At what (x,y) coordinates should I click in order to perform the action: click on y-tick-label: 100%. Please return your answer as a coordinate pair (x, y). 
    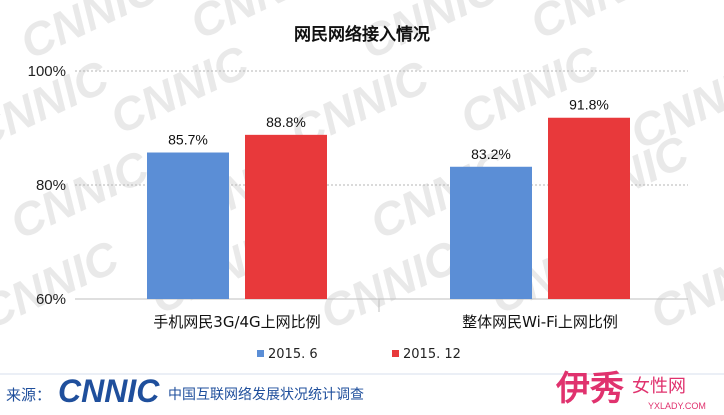
    Looking at the image, I should click on (47, 71).